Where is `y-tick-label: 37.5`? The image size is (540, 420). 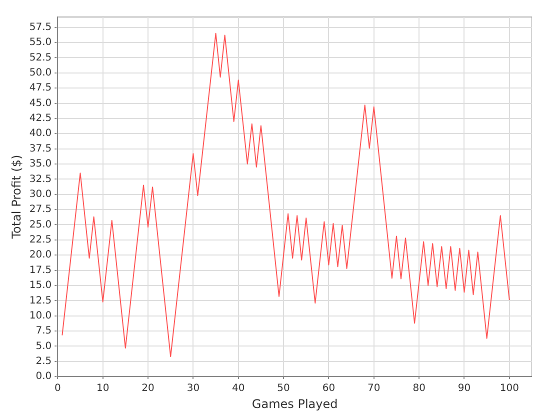
y-tick-label: 37.5 is located at coordinates (40, 148).